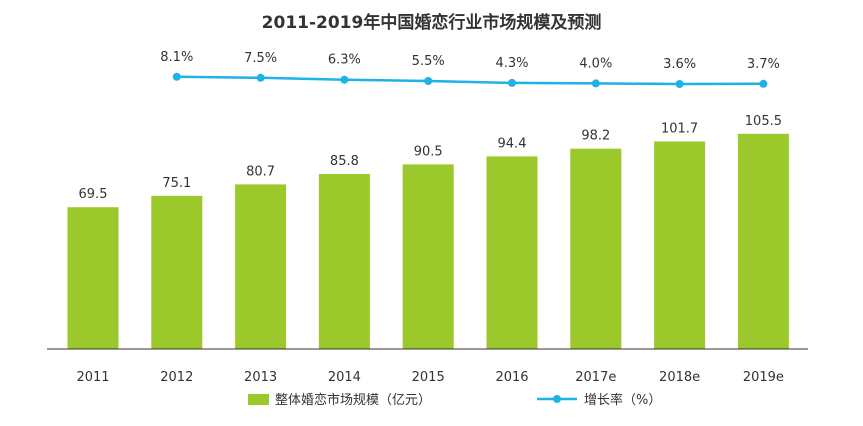  Describe the element at coordinates (595, 377) in the screenshot. I see `x-tick-label: 2017e` at that location.